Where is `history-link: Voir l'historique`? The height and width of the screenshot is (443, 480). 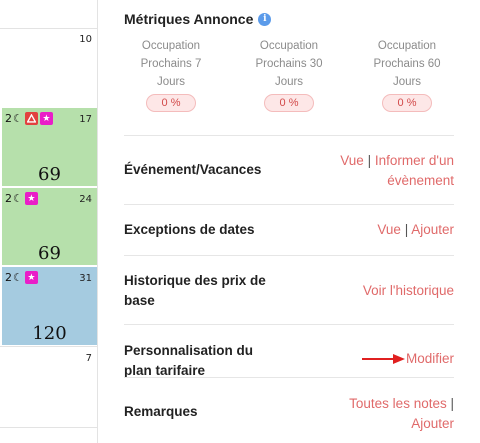
history-link: Voir l'historique is located at coordinates (408, 290).